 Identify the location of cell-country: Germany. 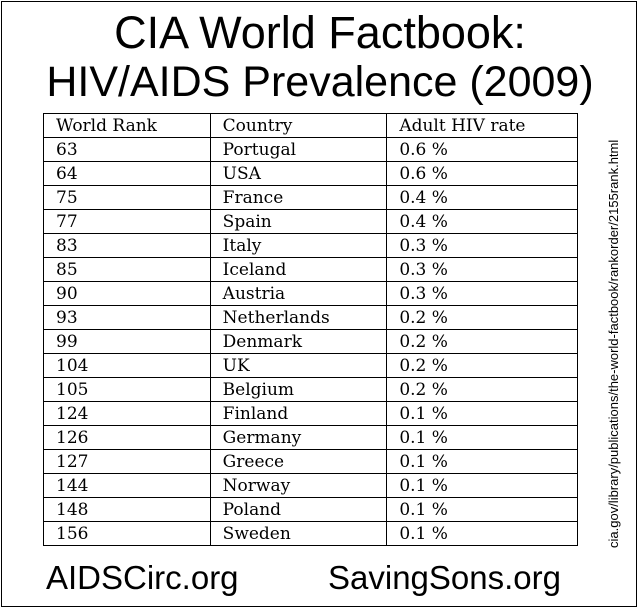
(298, 437).